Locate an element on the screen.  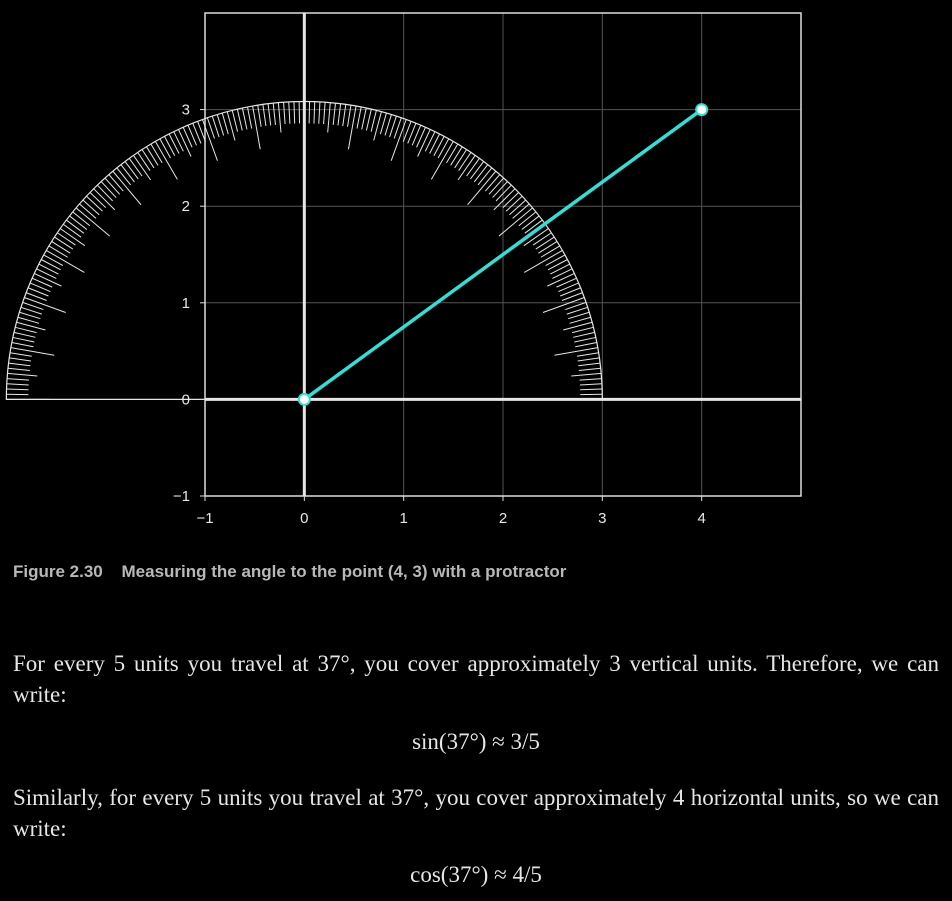
figure-number: Figure 2.30 is located at coordinates (58, 571).